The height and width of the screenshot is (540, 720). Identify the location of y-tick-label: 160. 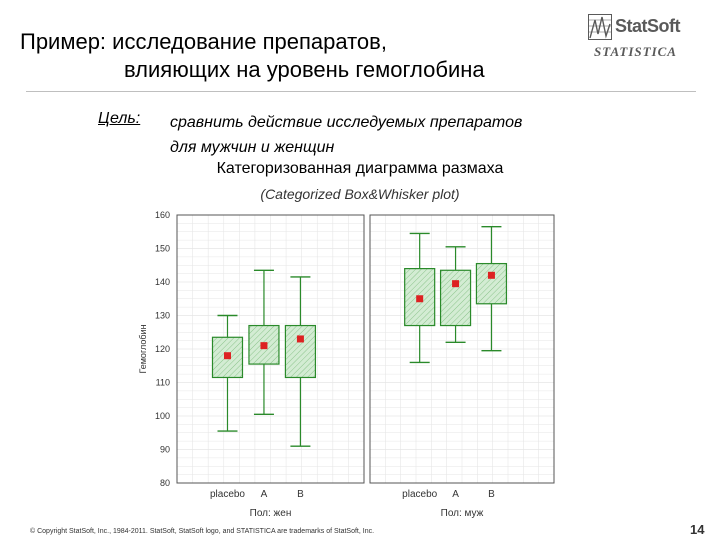
(162, 215).